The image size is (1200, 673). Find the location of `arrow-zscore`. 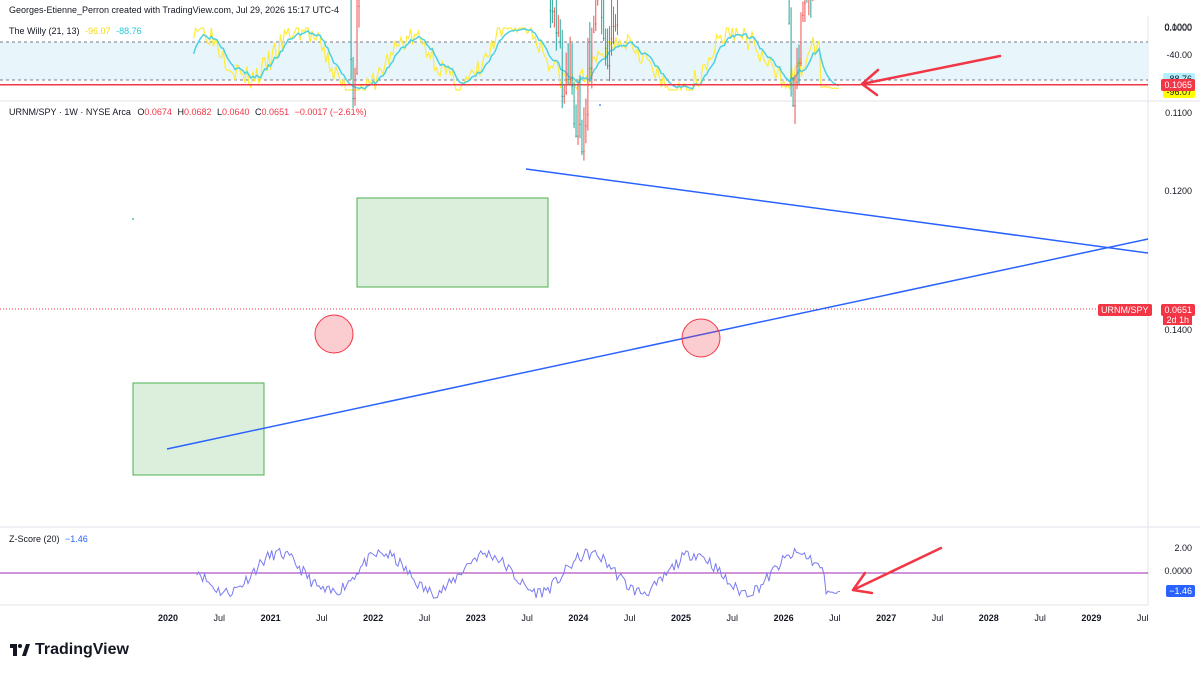

arrow-zscore is located at coordinates (897, 570).